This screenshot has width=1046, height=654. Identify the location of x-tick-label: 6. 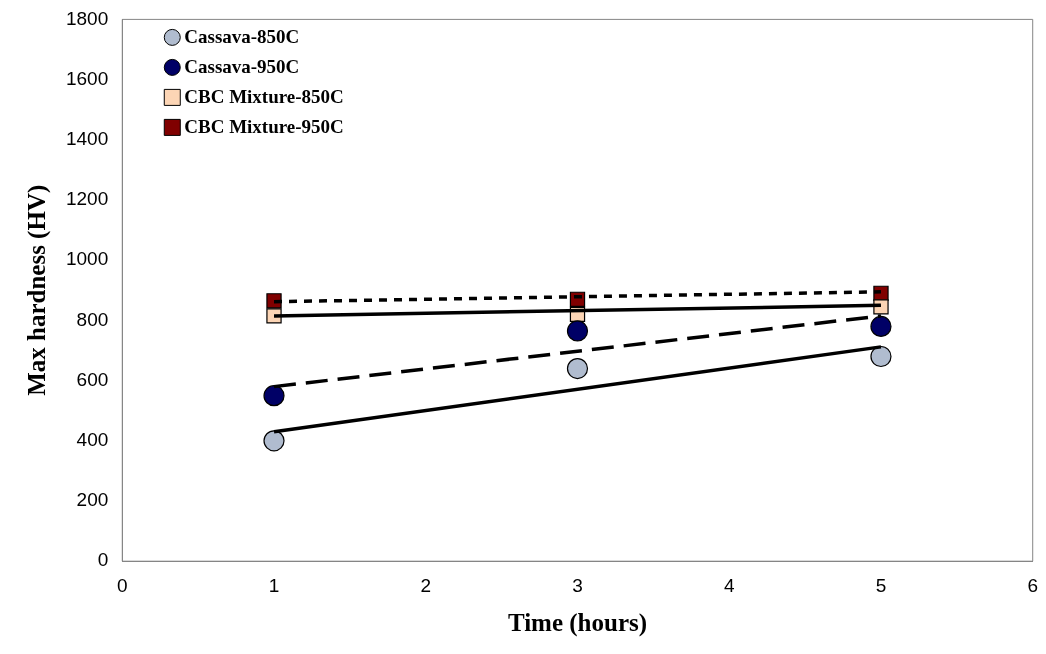
(1033, 585).